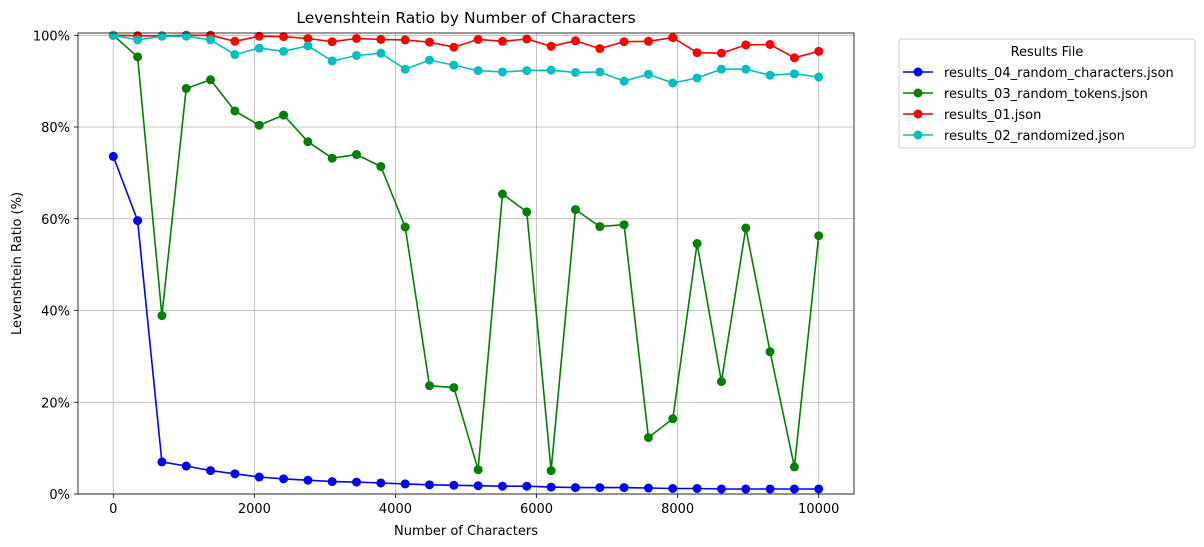  I want to click on y-tick-label: 100%, so click(51, 36).